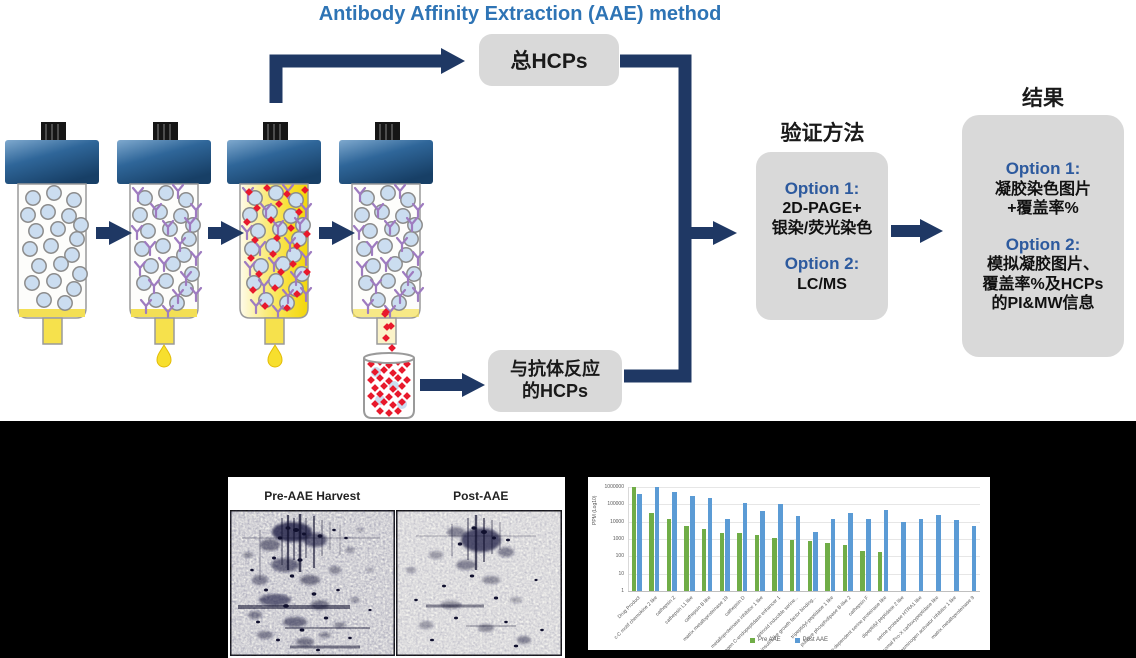 This screenshot has height=658, width=1136. I want to click on validation-heading: 验证方法, so click(822, 133).